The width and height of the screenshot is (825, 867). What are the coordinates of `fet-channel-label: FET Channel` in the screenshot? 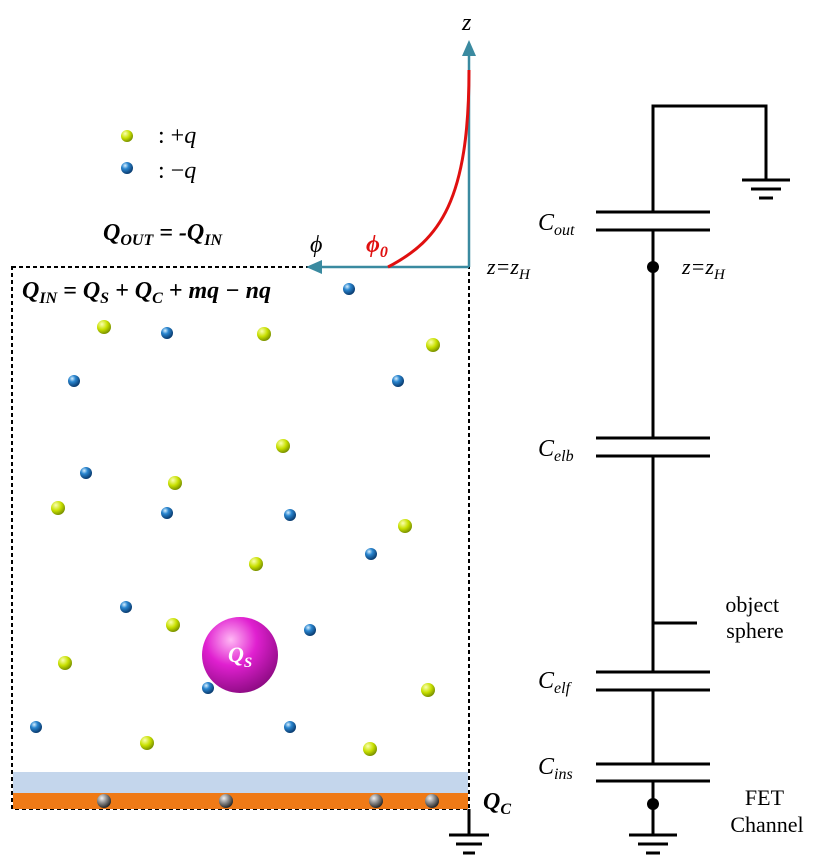 It's located at (766, 811).